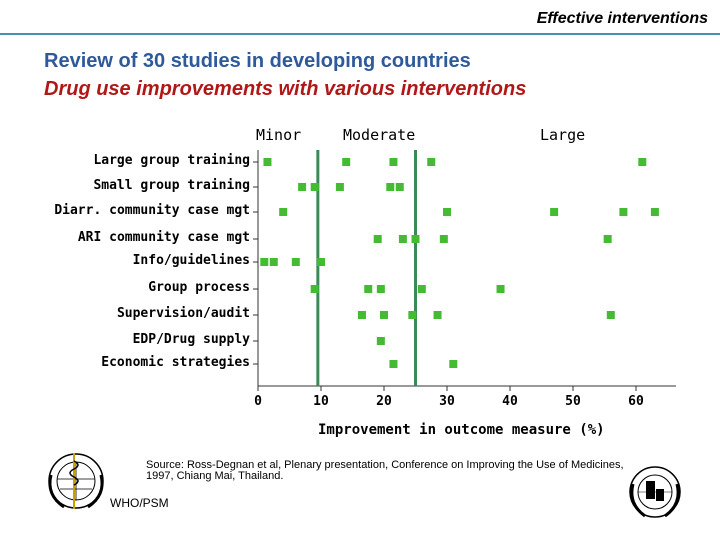 The height and width of the screenshot is (540, 720). What do you see at coordinates (447, 401) in the screenshot?
I see `x-tick-label: 30` at bounding box center [447, 401].